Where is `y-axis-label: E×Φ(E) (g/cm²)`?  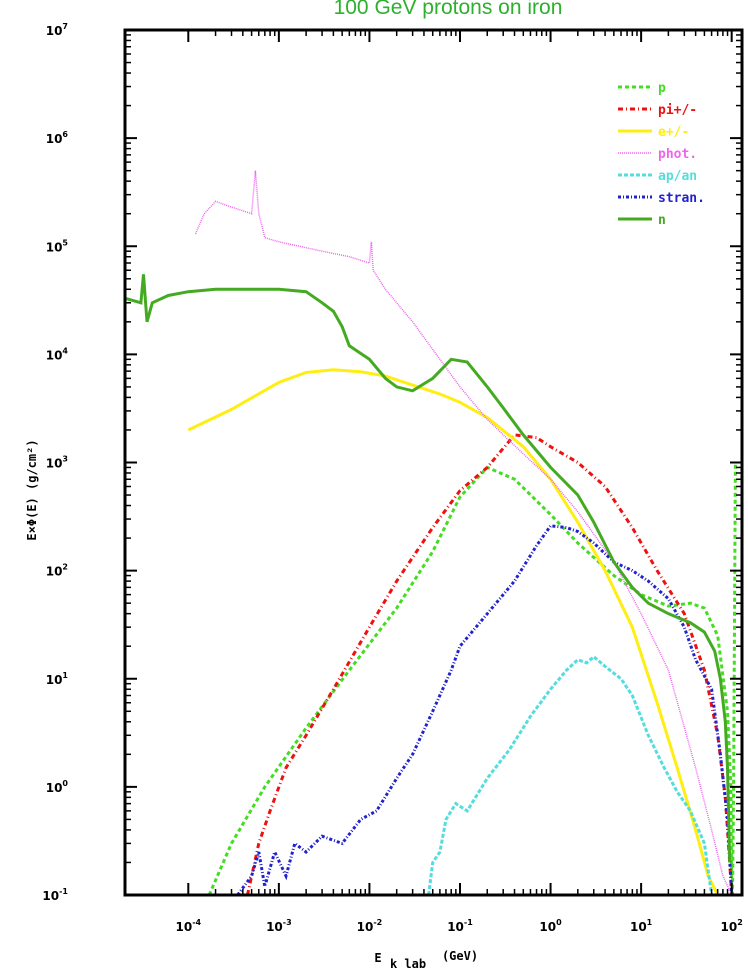
y-axis-label: E×Φ(E) (g/cm²) is located at coordinates (32, 489).